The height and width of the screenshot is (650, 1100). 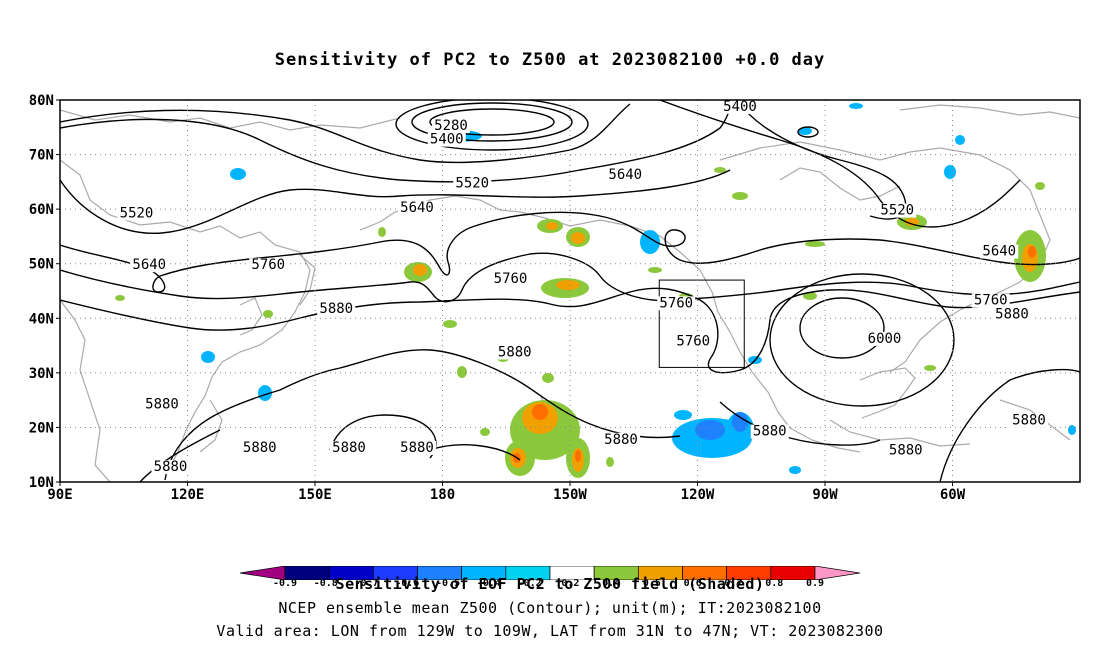 What do you see at coordinates (448, 583) in the screenshot?
I see `colorbar-level-label: -0.5` at bounding box center [448, 583].